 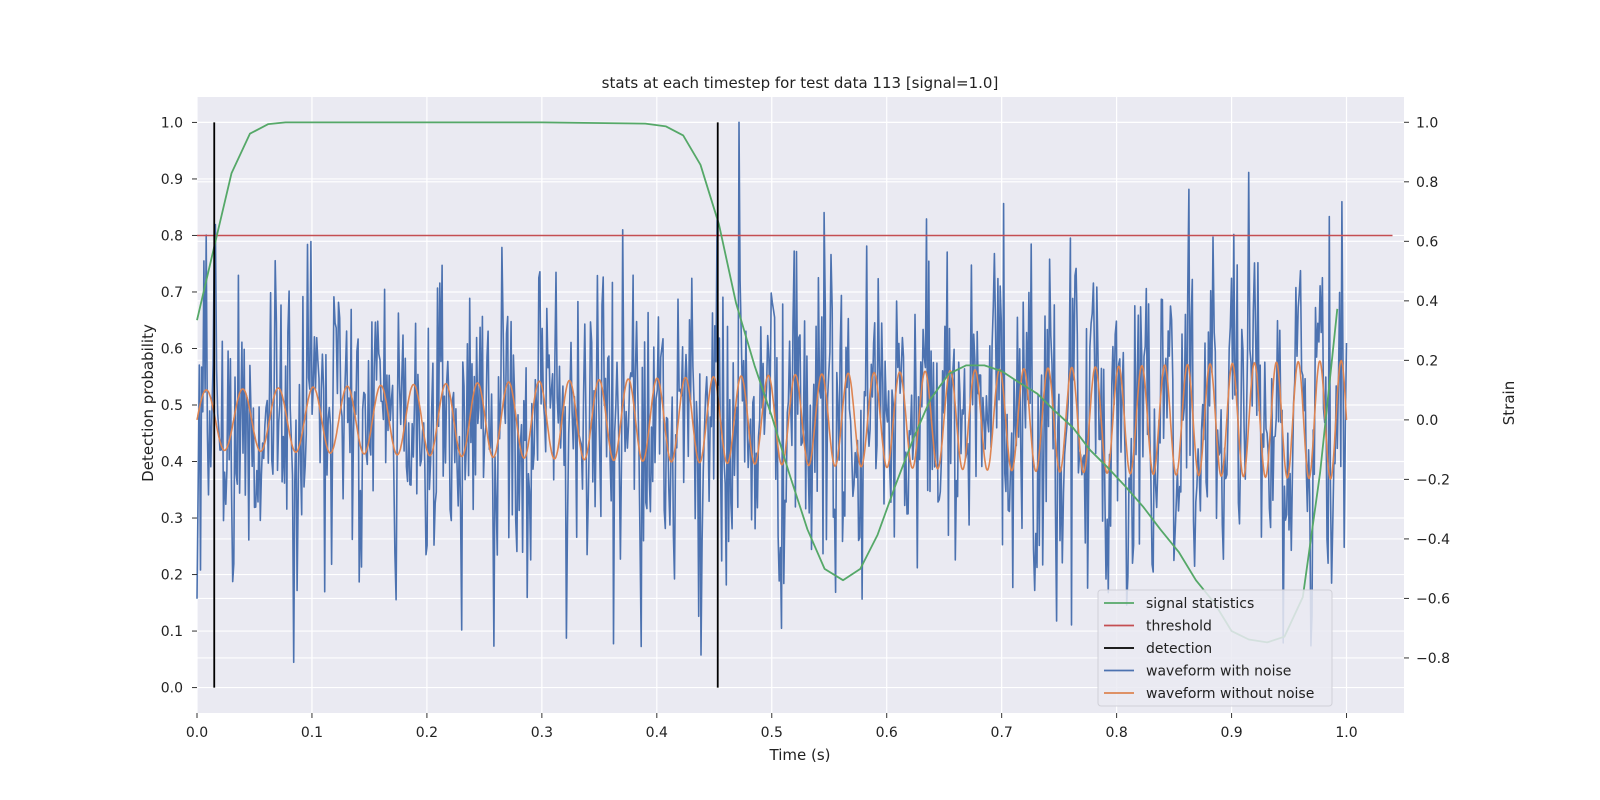 I want to click on y-tick-label: 0.3, so click(x=172, y=519).